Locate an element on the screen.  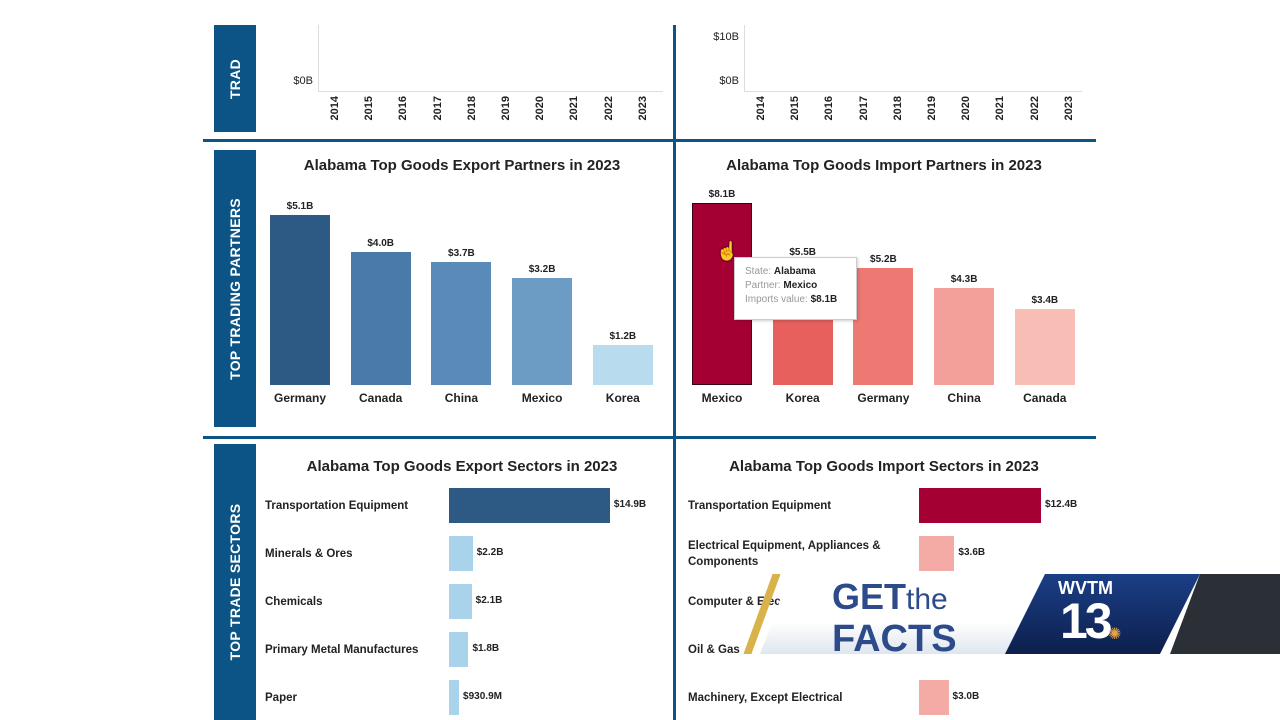
sector-label: Primary Metal Manufactures is located at coordinates (342, 650).